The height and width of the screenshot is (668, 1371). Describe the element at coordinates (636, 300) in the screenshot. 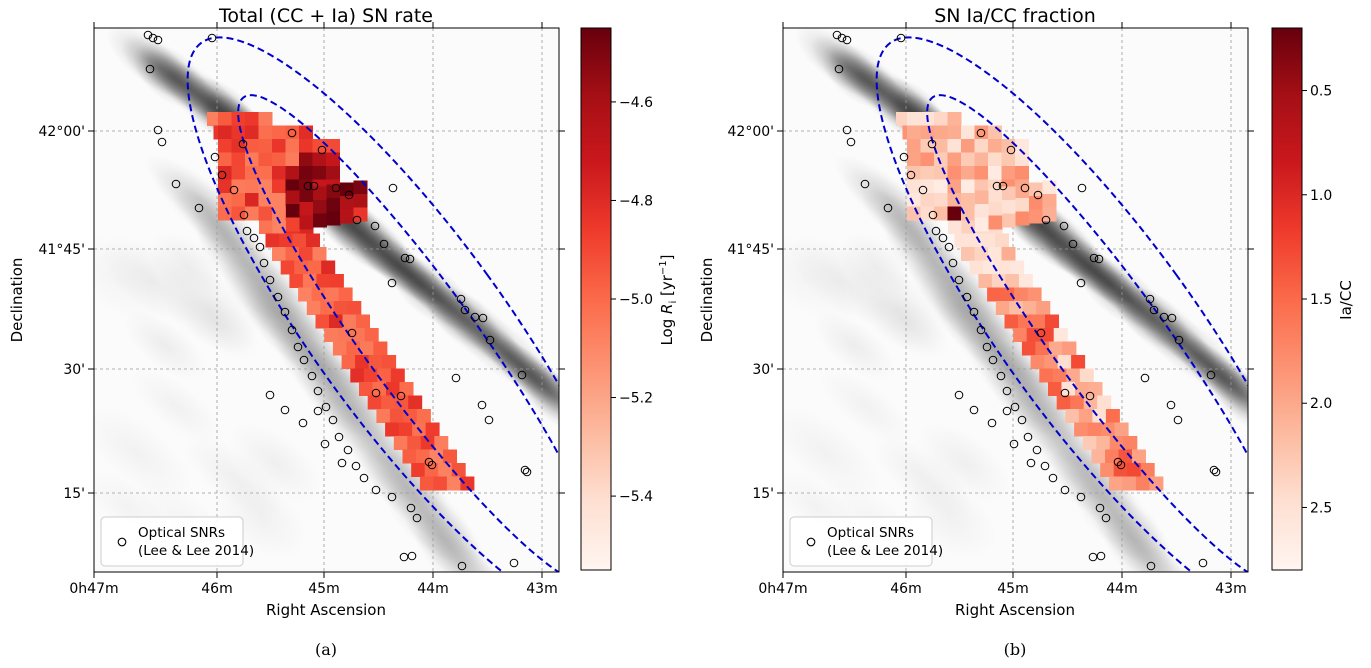

I see `colorbar-tick-label: −5.0` at that location.